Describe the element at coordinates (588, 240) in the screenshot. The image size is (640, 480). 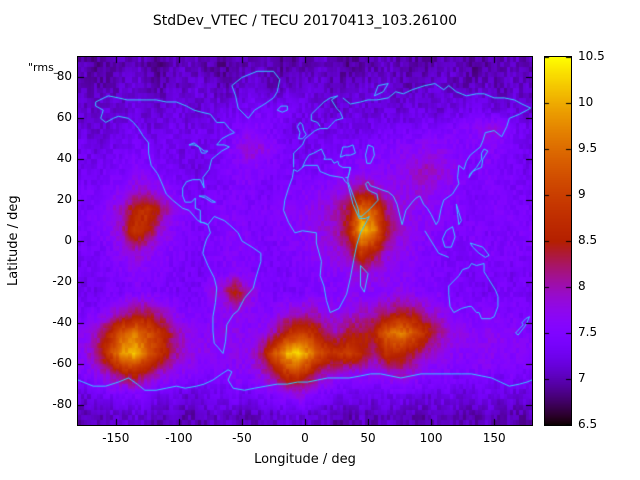
I see `colorbar-tick-label: 8.5` at that location.